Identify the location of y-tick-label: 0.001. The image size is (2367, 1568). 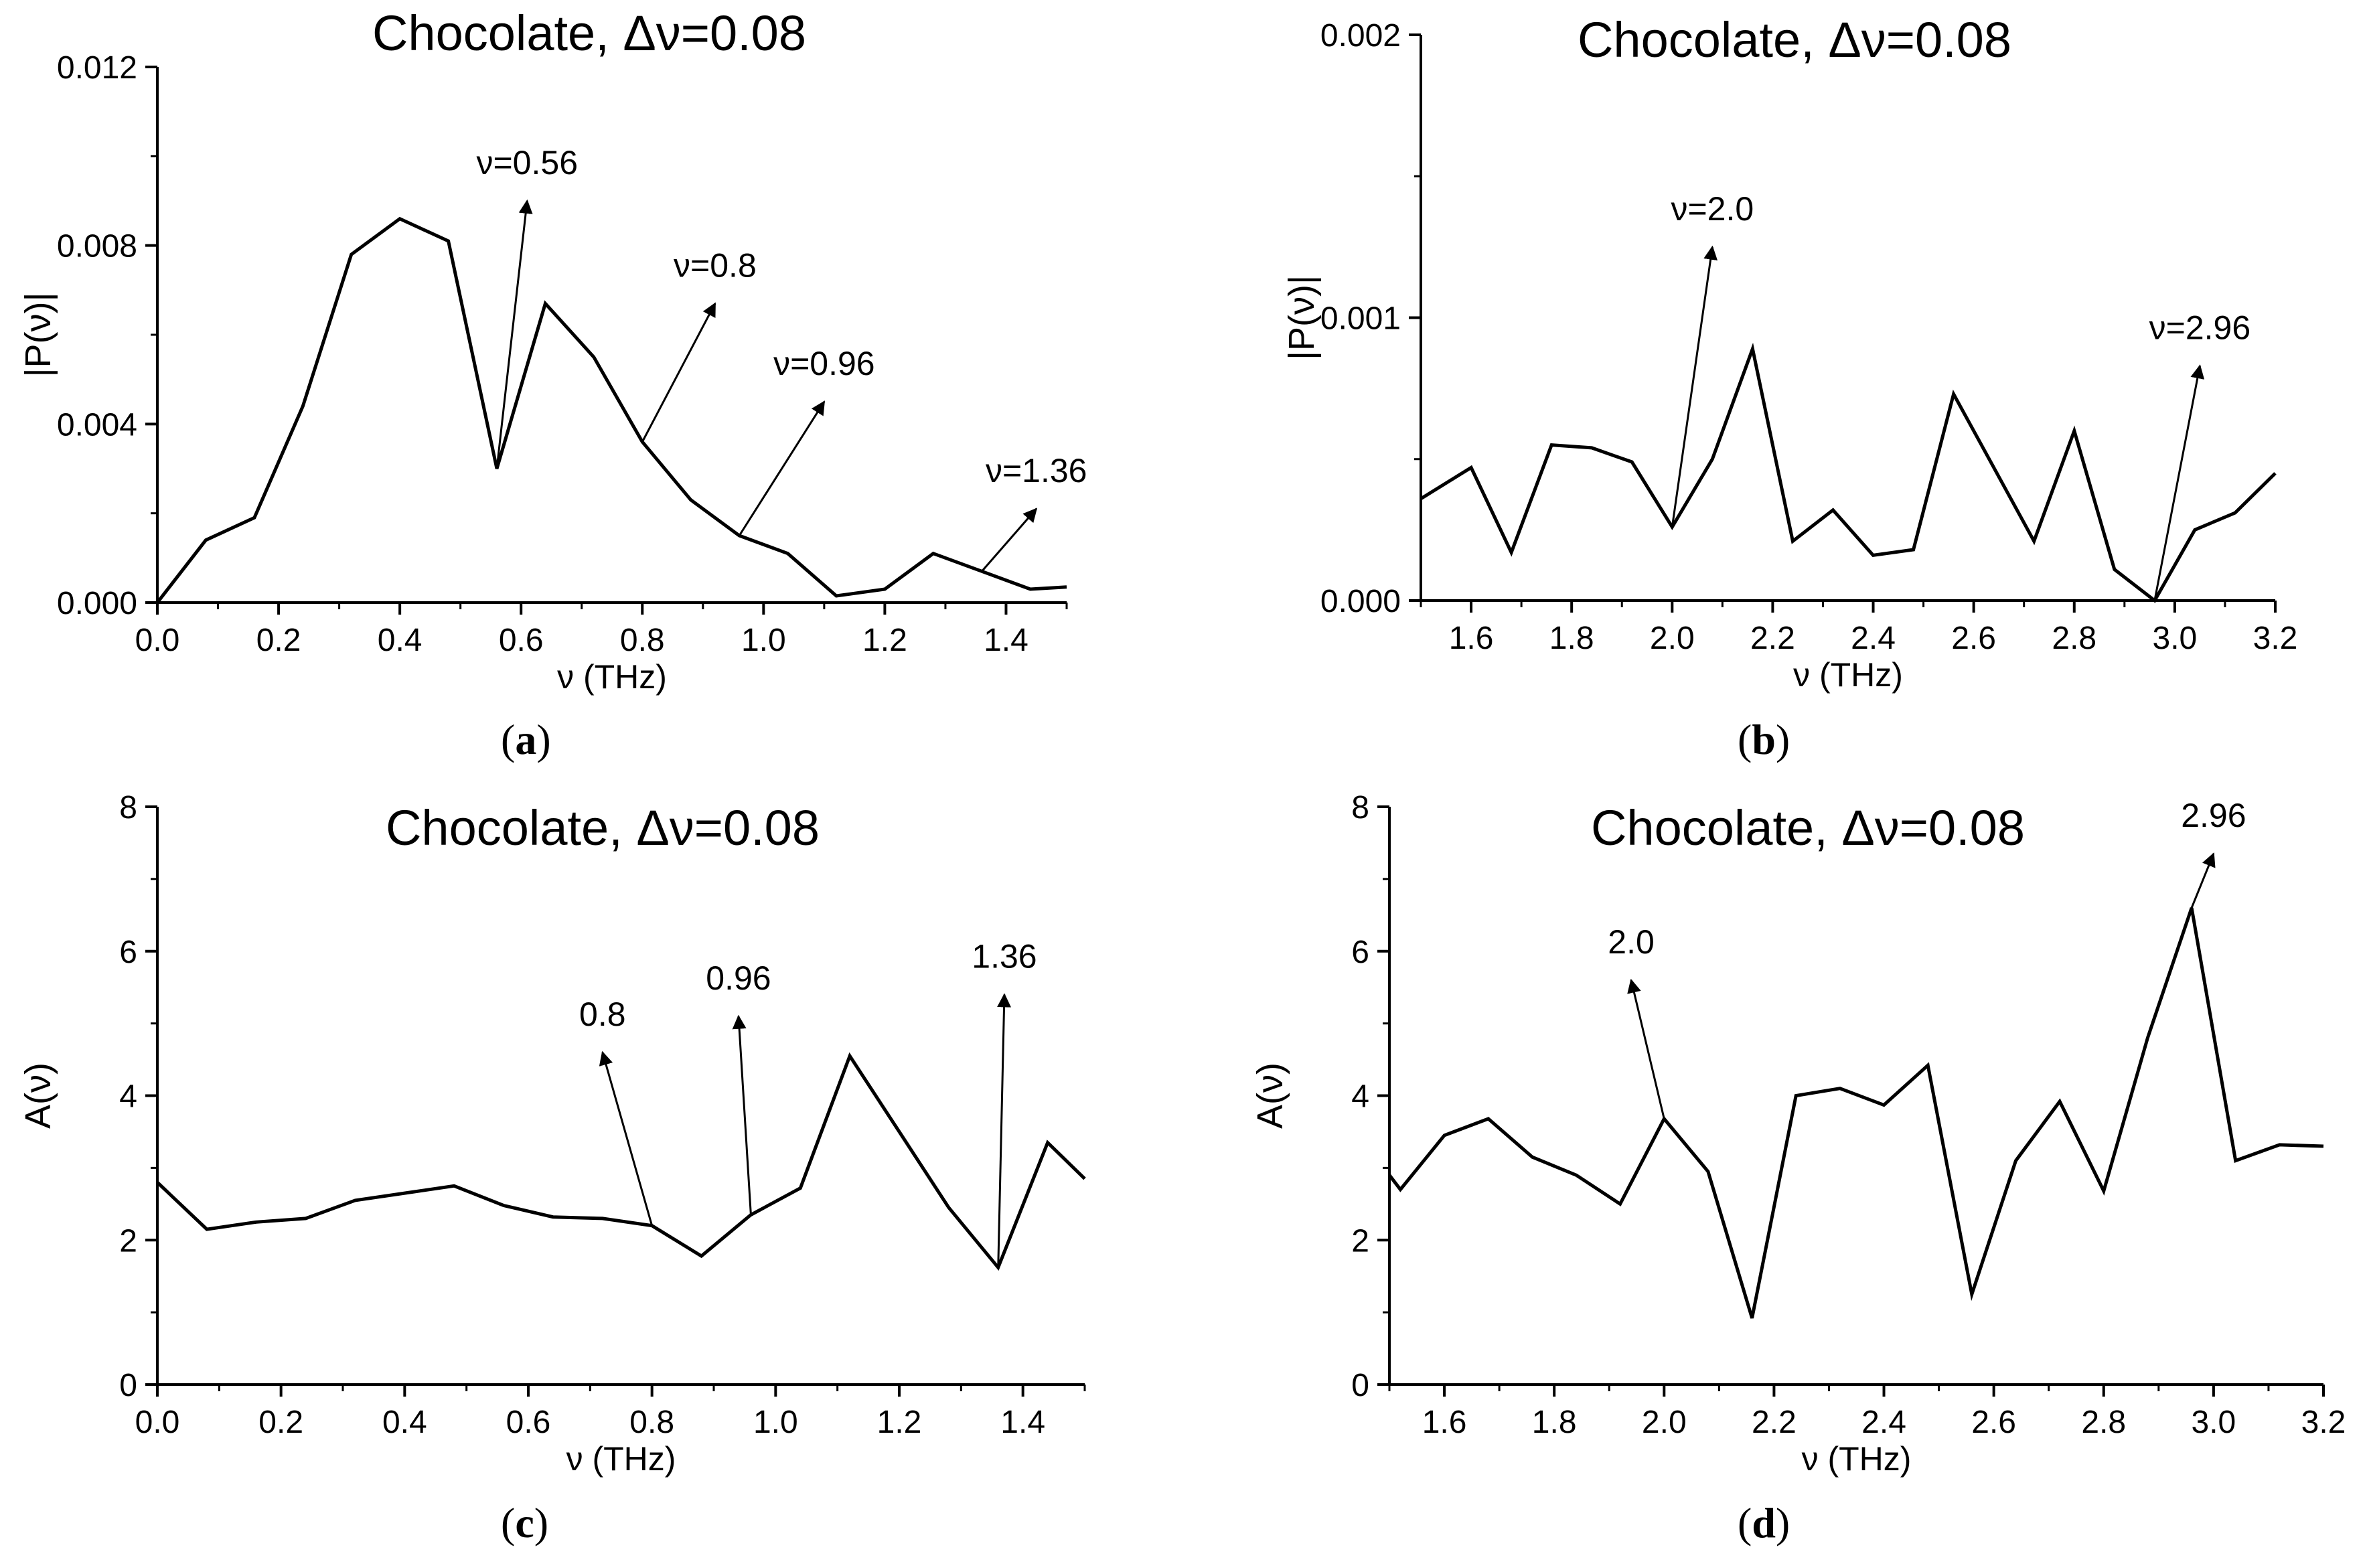
(1360, 319).